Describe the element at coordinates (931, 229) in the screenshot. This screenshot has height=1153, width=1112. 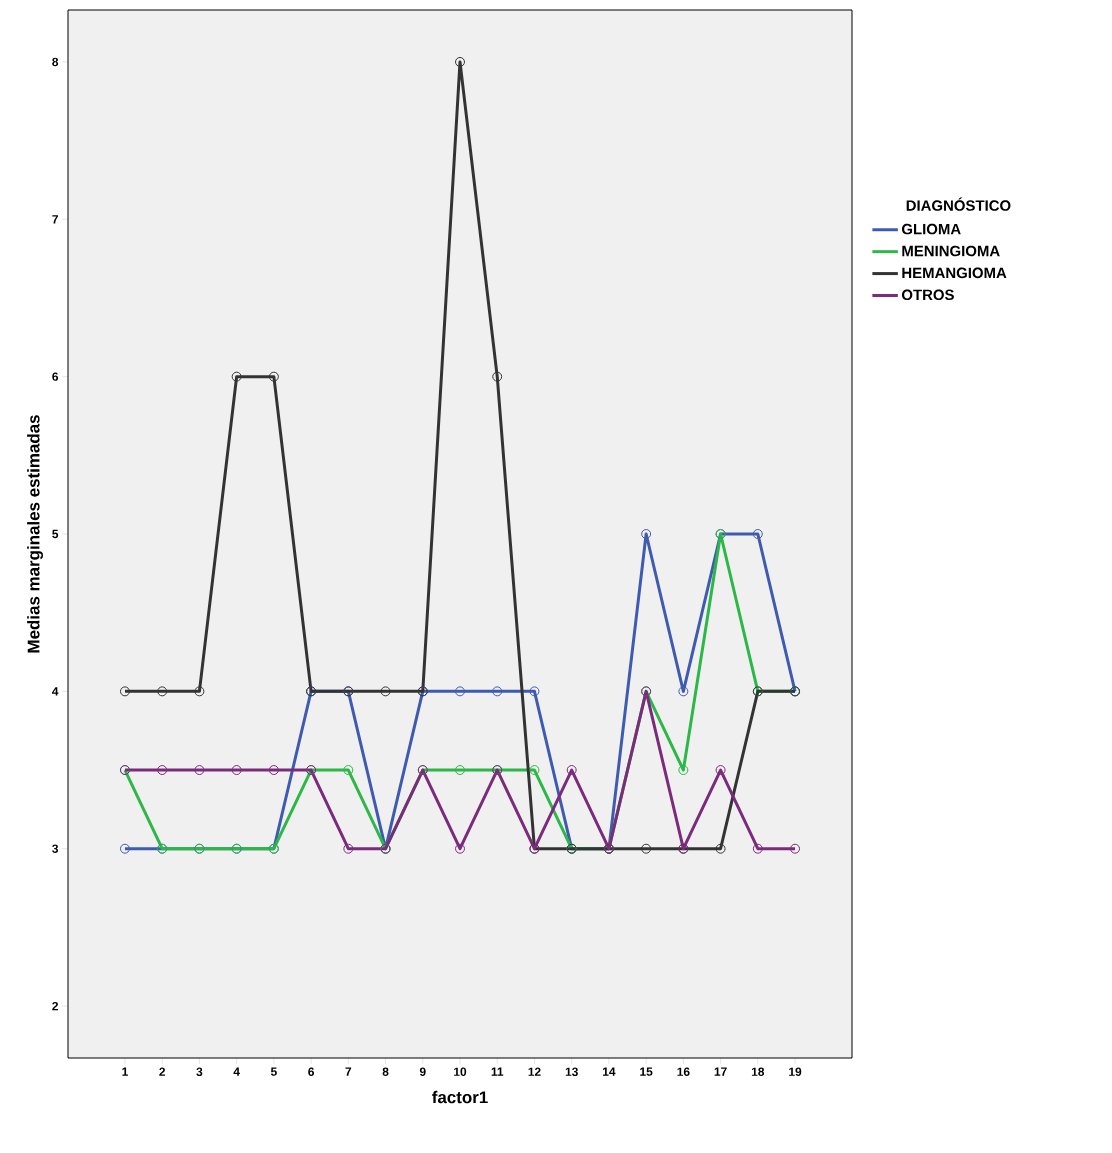
I see `legend-label: GLIOMA` at that location.